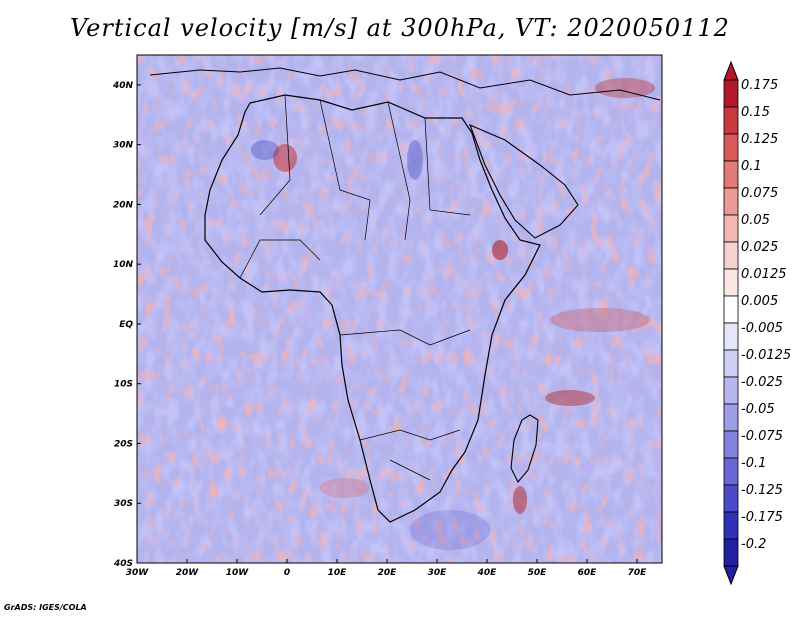 The image size is (800, 618). Describe the element at coordinates (766, 355) in the screenshot. I see `colorbar-label: -0.0125` at that location.